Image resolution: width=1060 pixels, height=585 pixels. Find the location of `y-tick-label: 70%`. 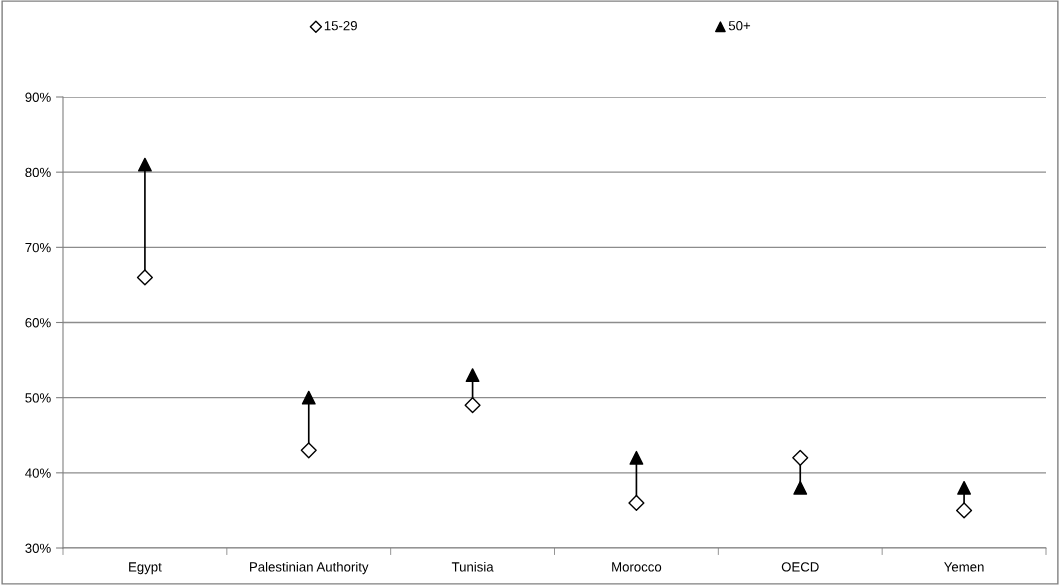

y-tick-label: 70% is located at coordinates (38, 247).